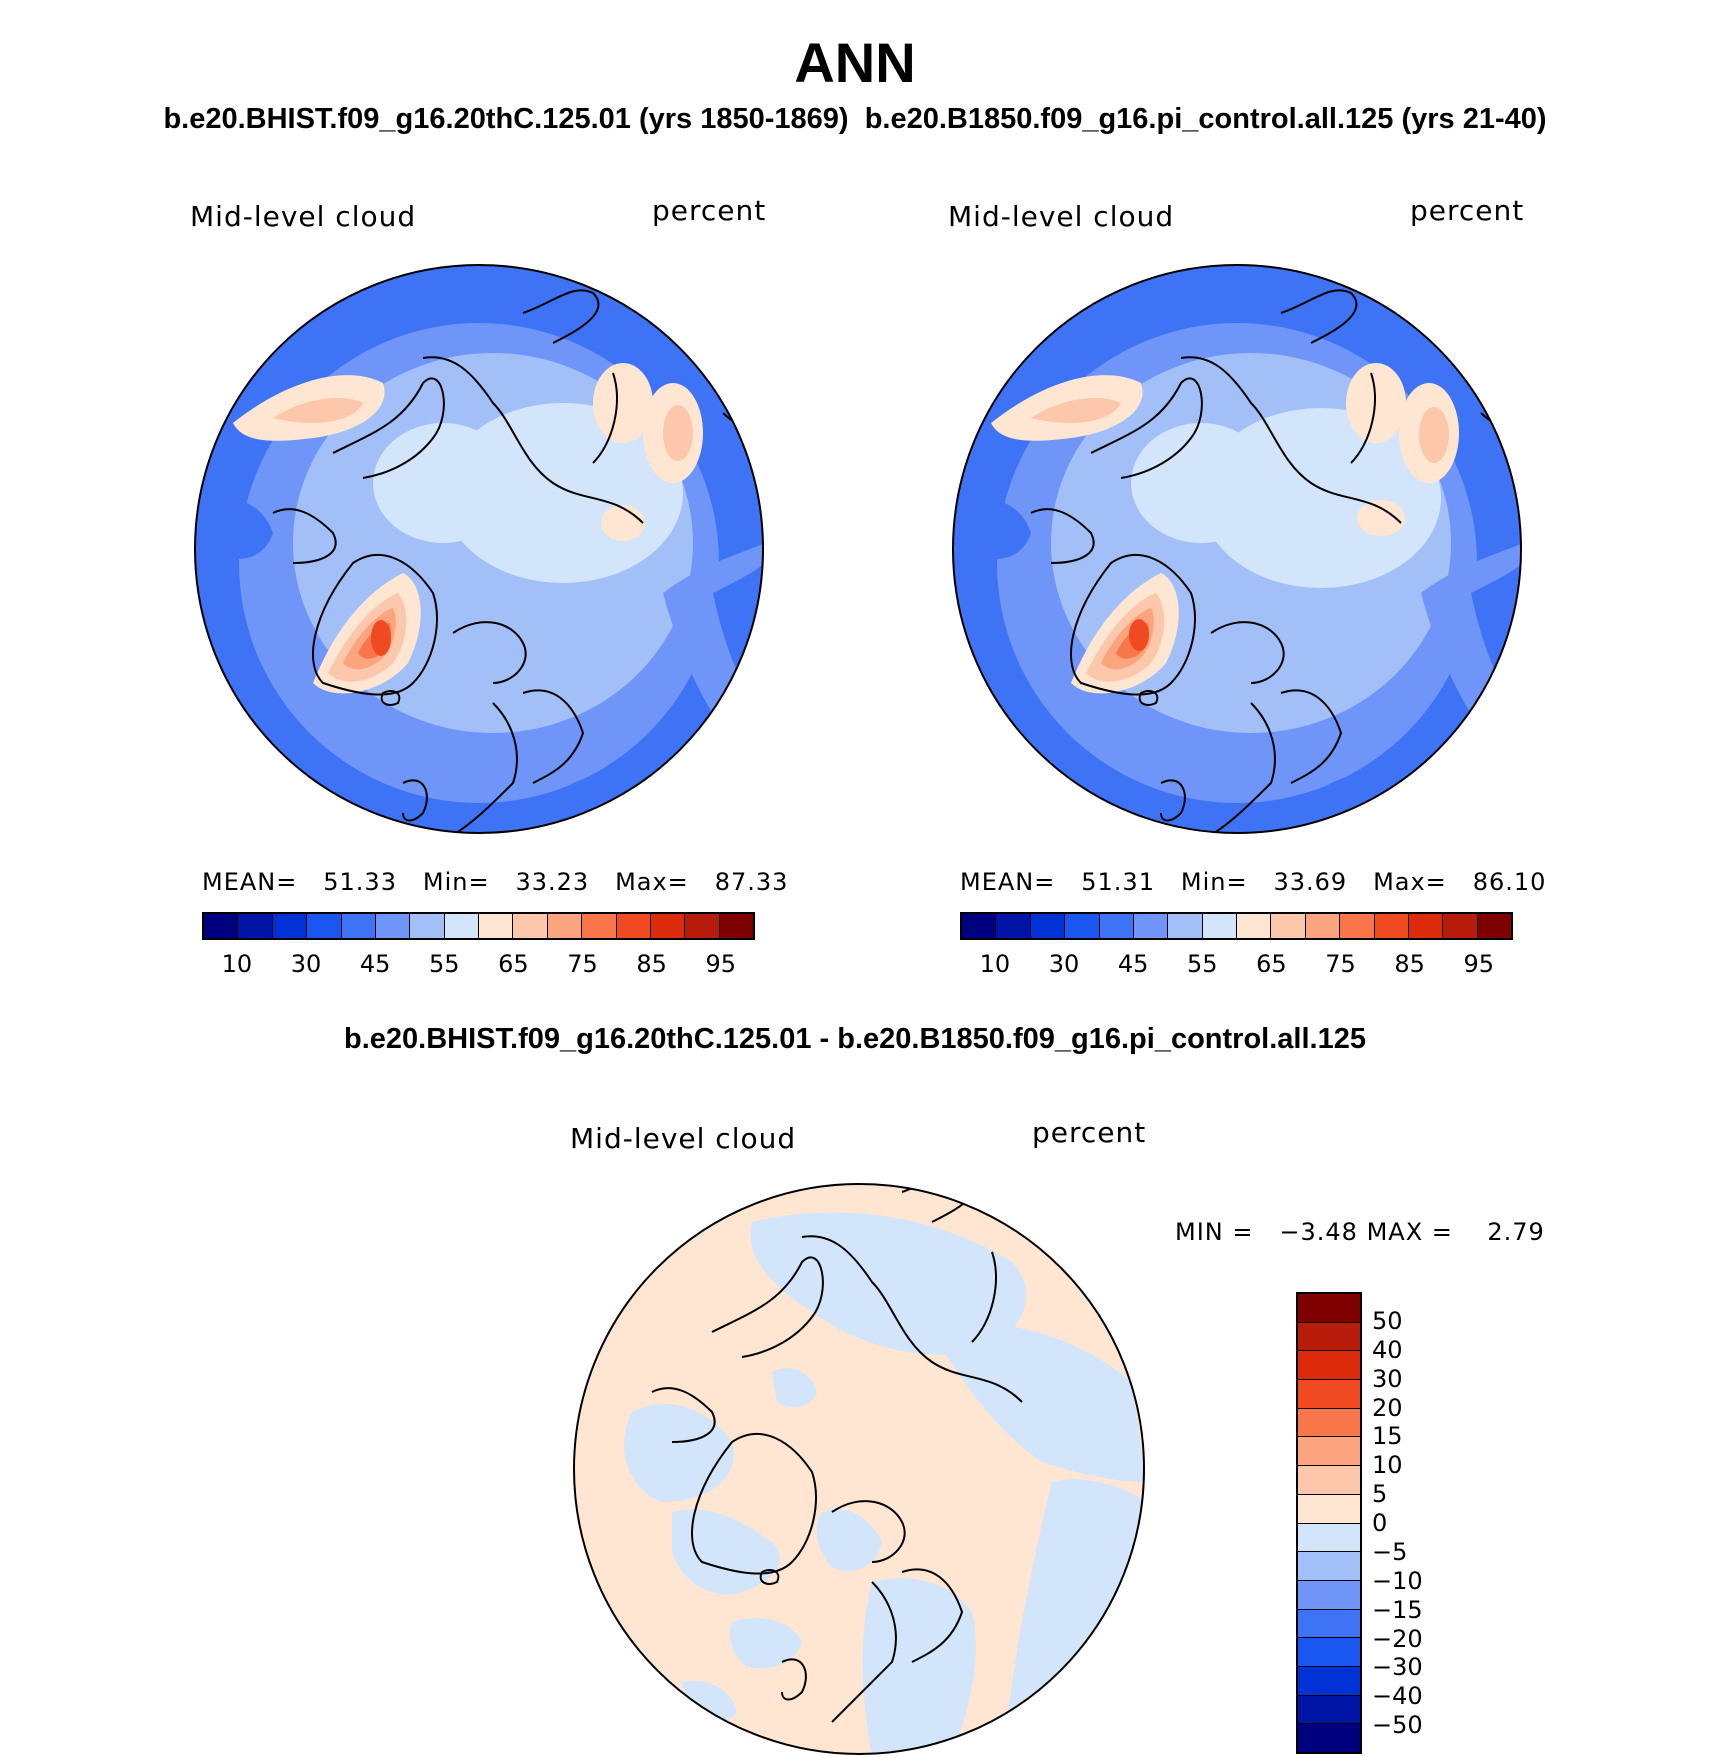 The image size is (1710, 1756). I want to click on colorbar-tick-label: 95, so click(720, 964).